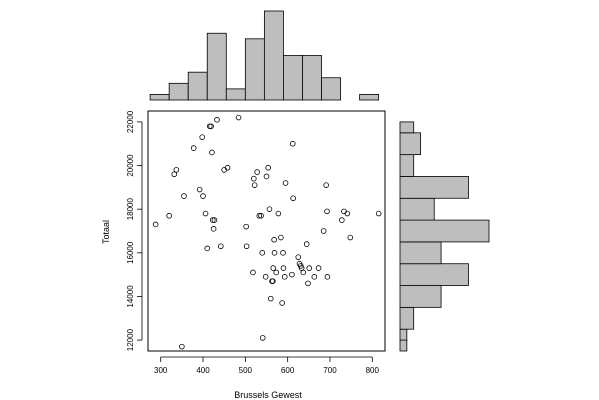 The image size is (599, 400). What do you see at coordinates (288, 370) in the screenshot?
I see `x-tick-label: 600` at bounding box center [288, 370].